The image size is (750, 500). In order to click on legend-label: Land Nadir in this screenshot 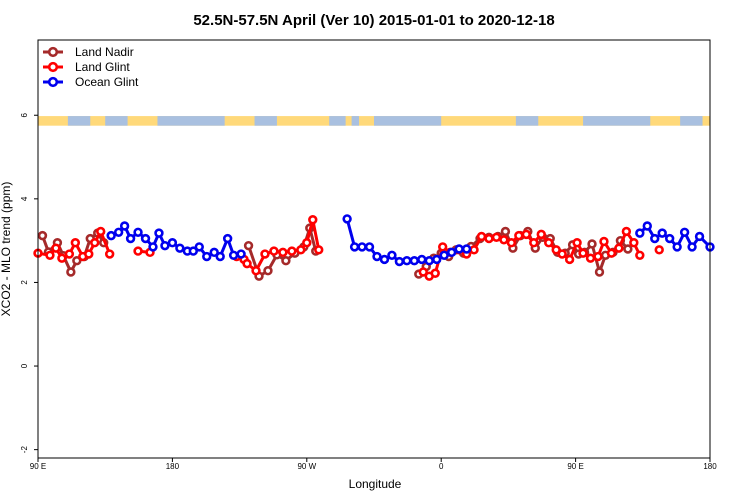, I will do `click(104, 52)`.